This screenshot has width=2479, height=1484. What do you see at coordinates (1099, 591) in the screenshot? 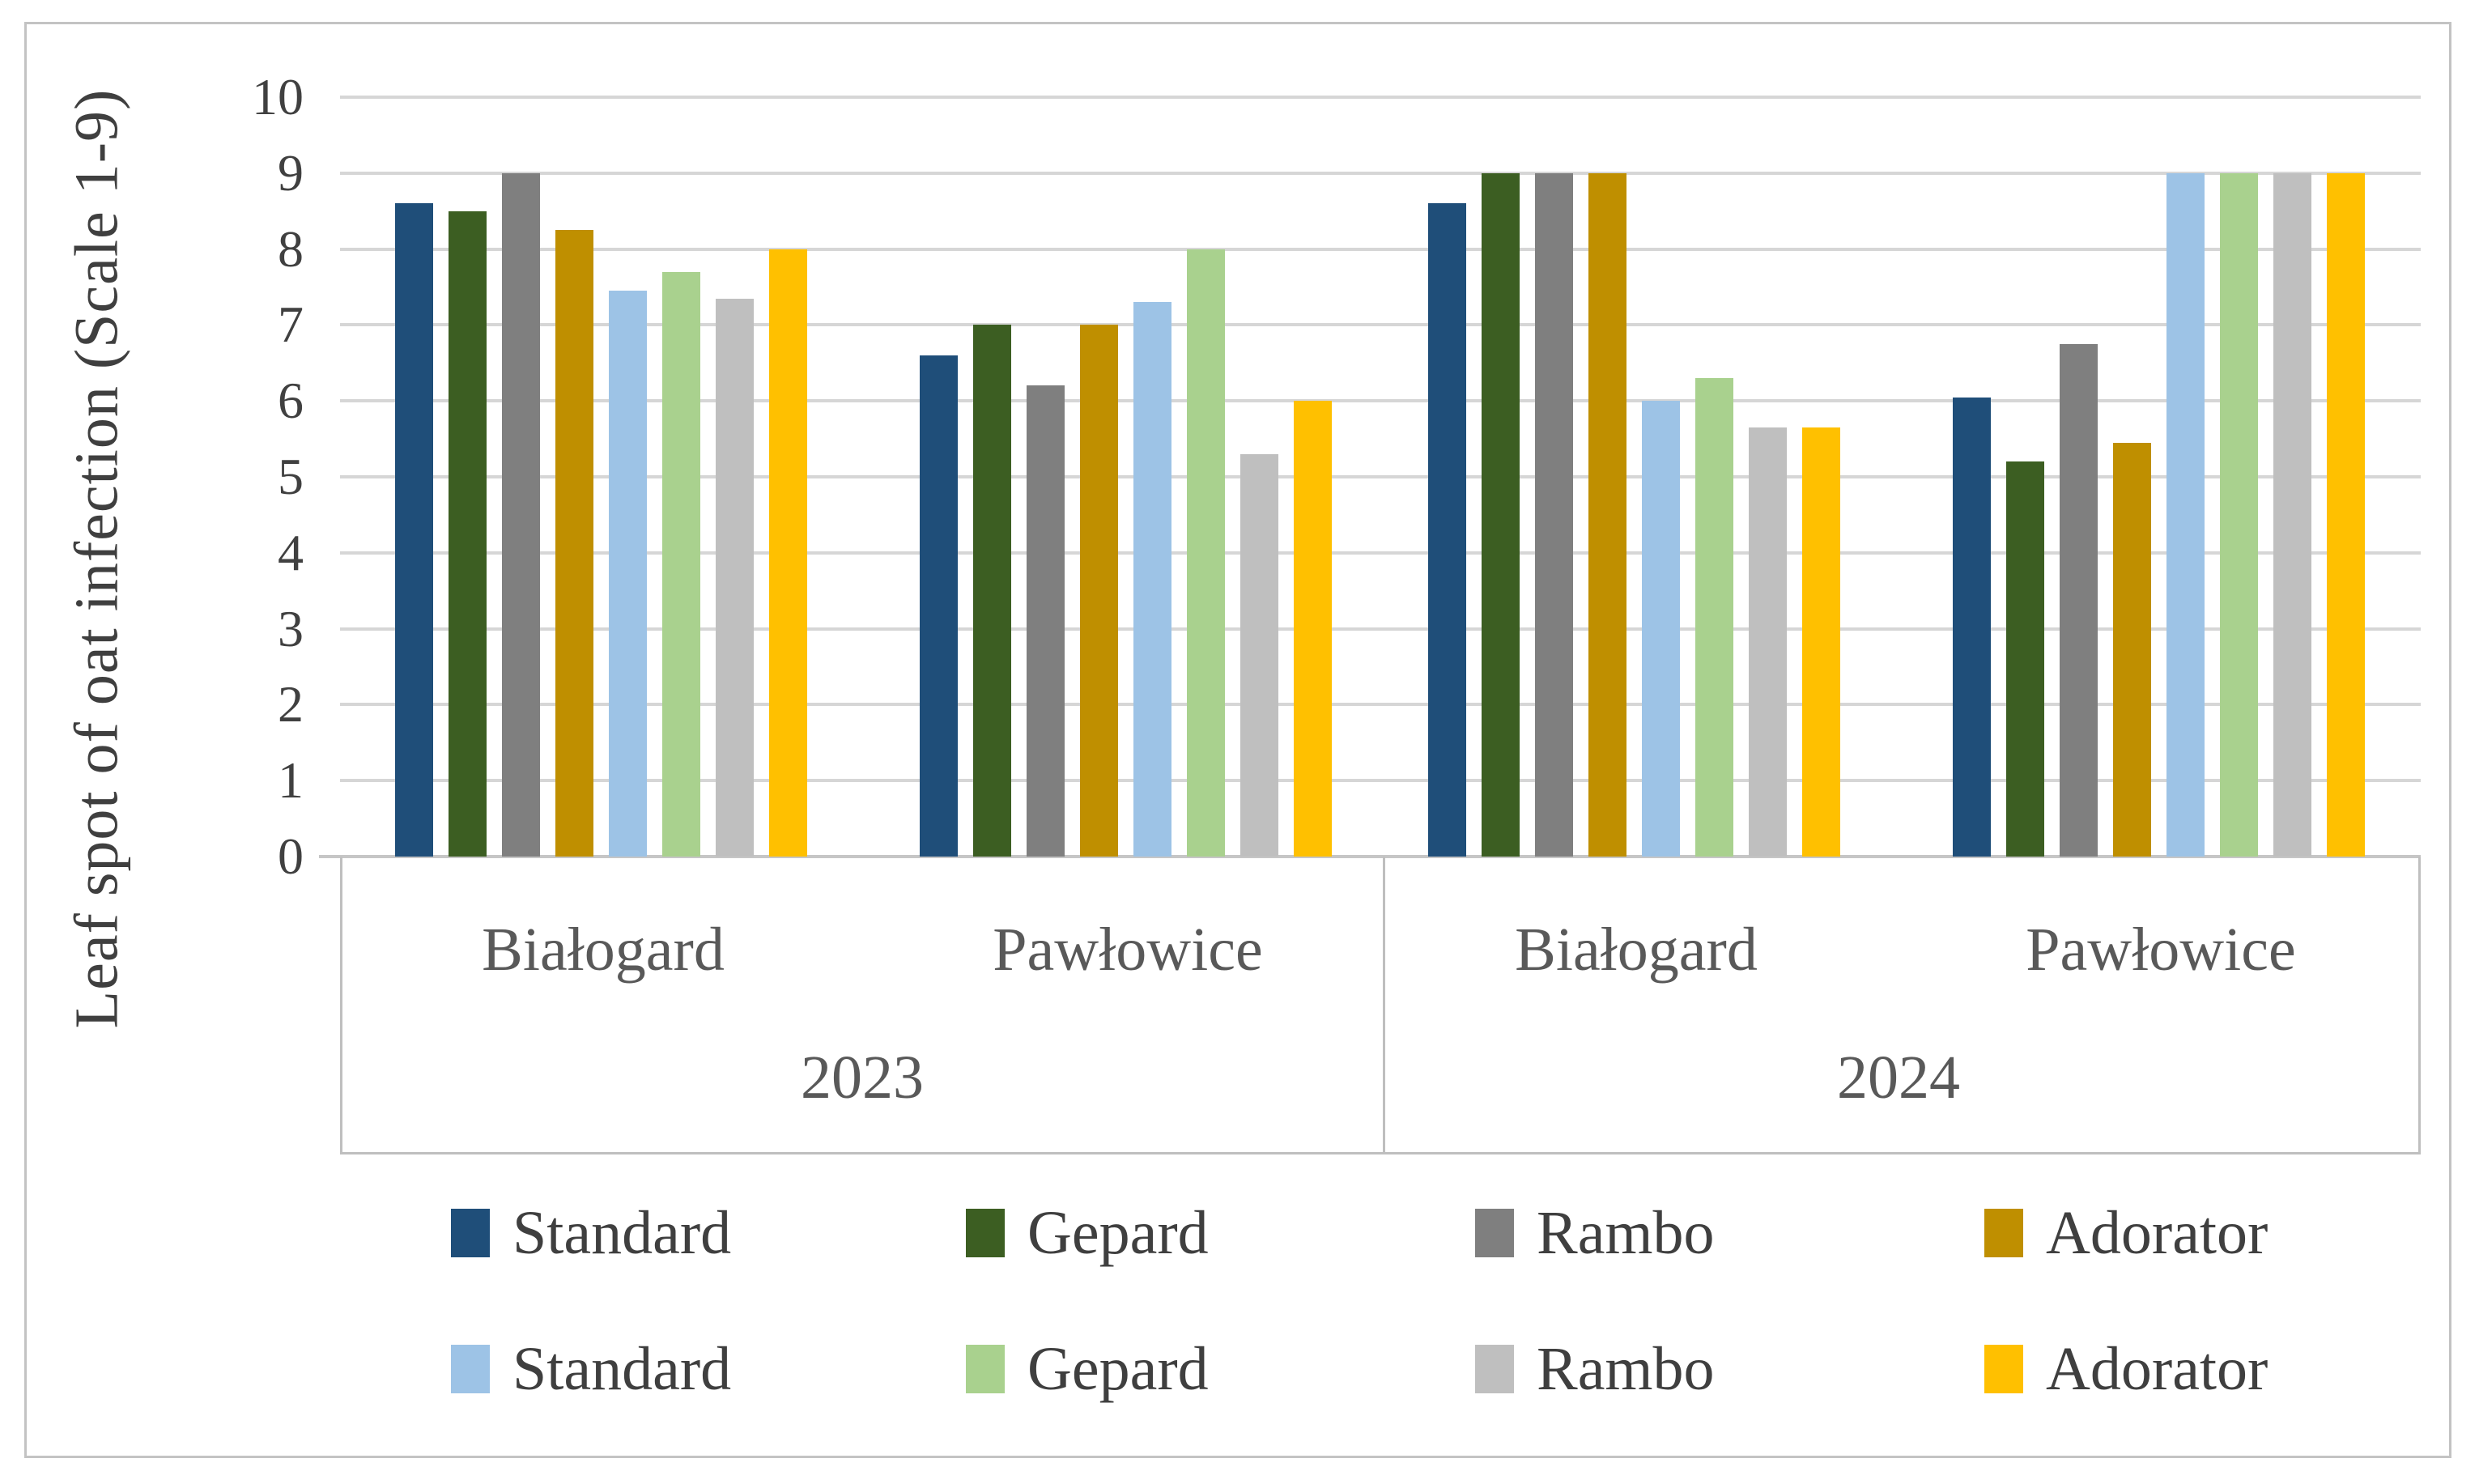
I see `bar-adorator-s3-g1` at bounding box center [1099, 591].